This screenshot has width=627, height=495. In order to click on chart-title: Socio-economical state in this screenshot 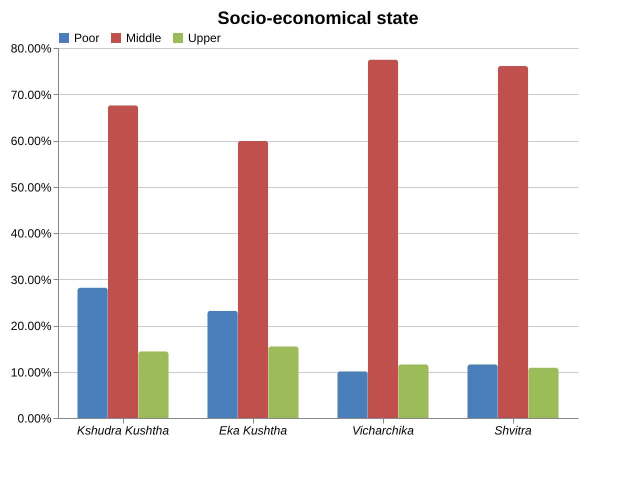, I will do `click(318, 18)`.